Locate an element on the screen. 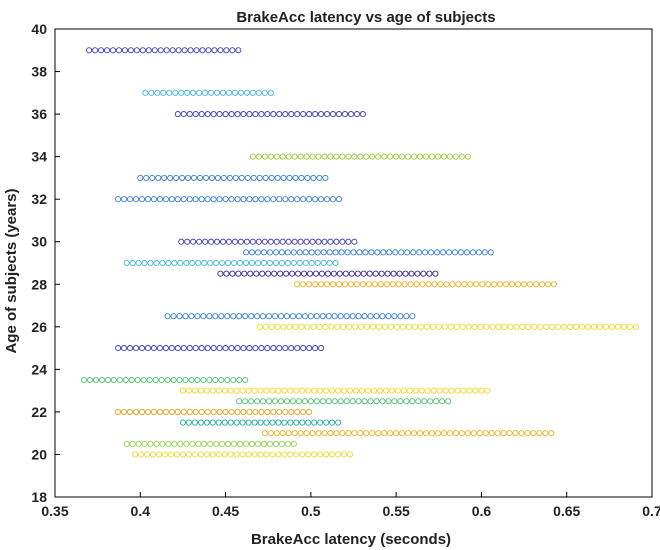  y-axis-label: Age of subjects (years) is located at coordinates (11, 270).